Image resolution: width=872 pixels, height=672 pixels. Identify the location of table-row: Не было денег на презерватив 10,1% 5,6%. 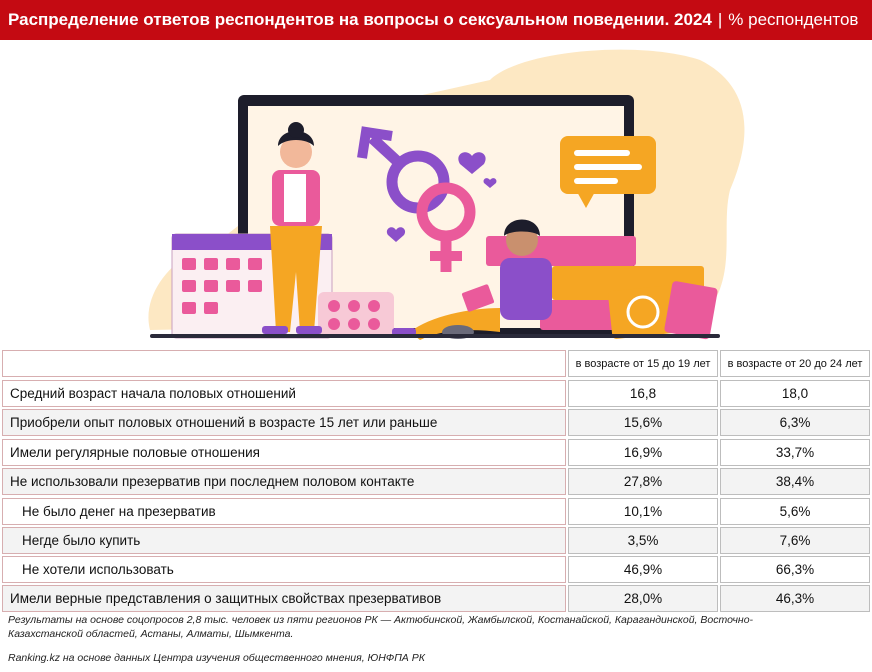
(436, 511).